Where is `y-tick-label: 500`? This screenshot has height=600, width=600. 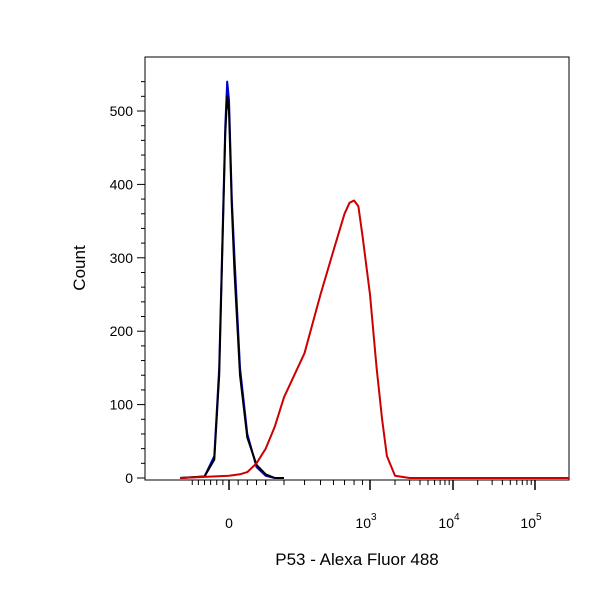 y-tick-label: 500 is located at coordinates (122, 111).